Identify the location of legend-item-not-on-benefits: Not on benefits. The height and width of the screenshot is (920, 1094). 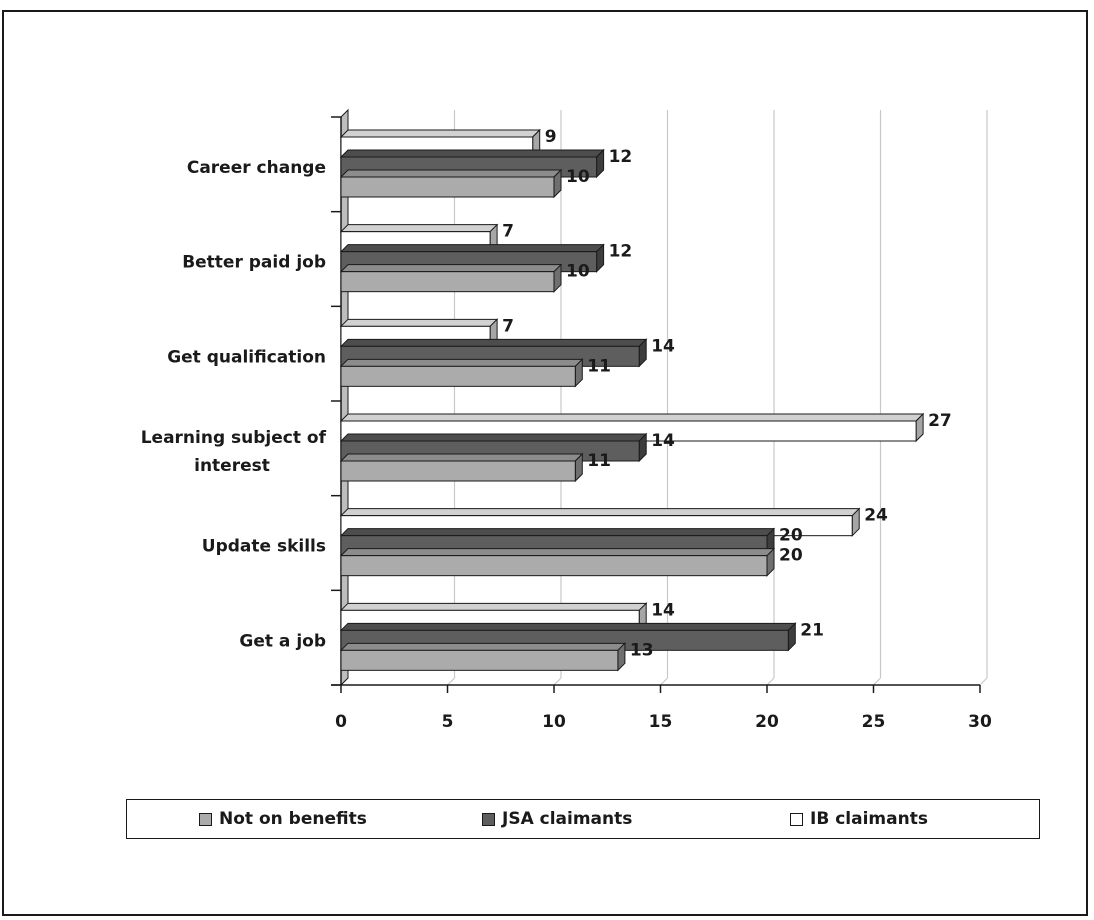
(283, 819).